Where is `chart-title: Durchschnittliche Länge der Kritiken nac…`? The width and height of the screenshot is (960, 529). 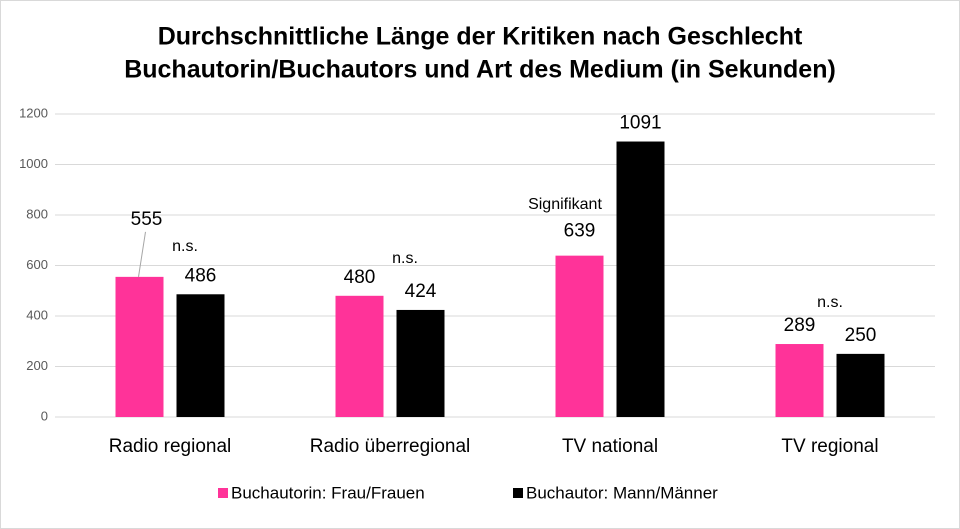 chart-title: Durchschnittliche Länge der Kritiken nac… is located at coordinates (480, 37).